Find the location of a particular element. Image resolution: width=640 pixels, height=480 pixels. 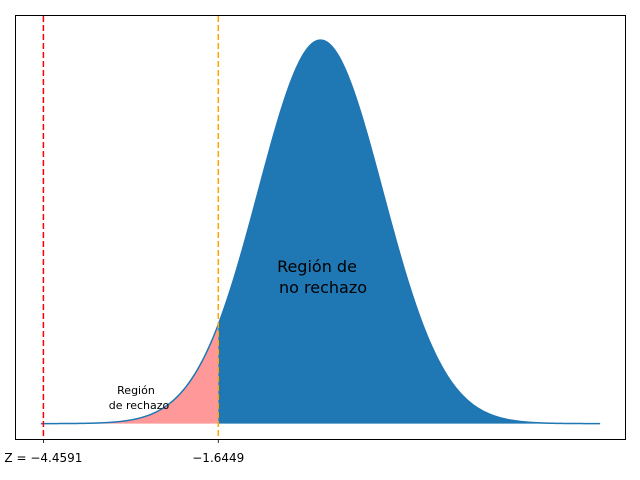

rejection-region-label-line1: Región is located at coordinates (136, 390).